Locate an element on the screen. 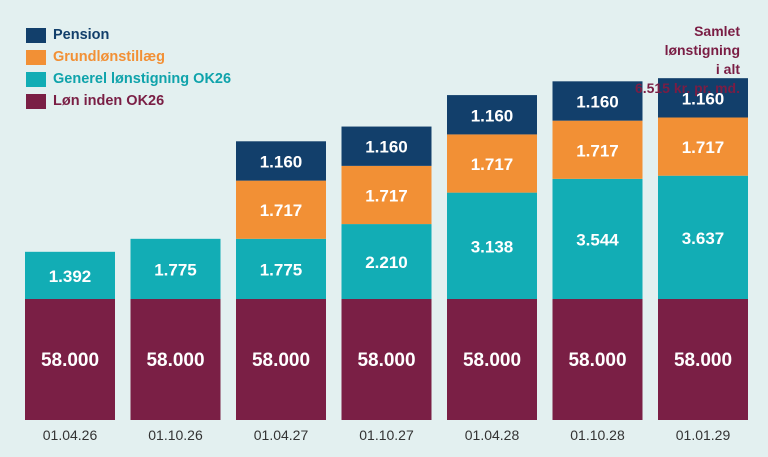 This screenshot has height=457, width=768. x-tick-label: 01.04.26 is located at coordinates (70, 435).